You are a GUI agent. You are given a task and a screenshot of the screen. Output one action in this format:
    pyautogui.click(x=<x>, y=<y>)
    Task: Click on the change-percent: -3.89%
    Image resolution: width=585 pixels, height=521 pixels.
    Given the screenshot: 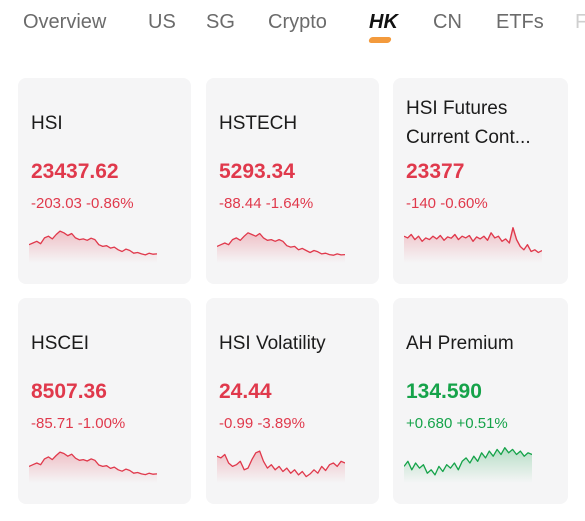 What is the action you would take?
    pyautogui.click(x=281, y=423)
    